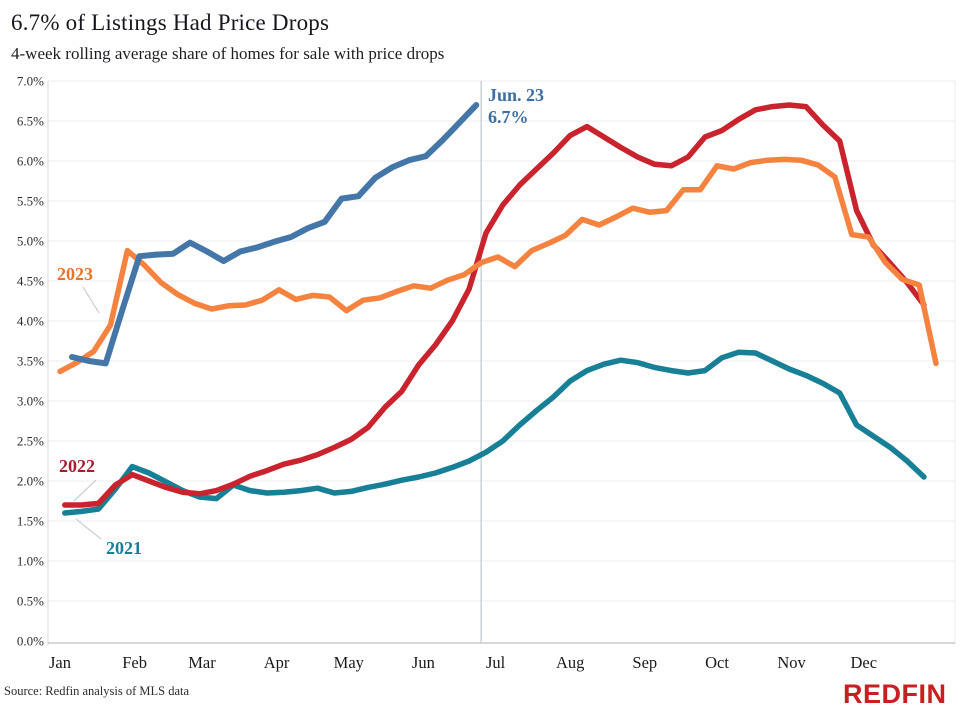 The height and width of the screenshot is (718, 961). What do you see at coordinates (30, 161) in the screenshot?
I see `y-tick-label: 6.0%` at bounding box center [30, 161].